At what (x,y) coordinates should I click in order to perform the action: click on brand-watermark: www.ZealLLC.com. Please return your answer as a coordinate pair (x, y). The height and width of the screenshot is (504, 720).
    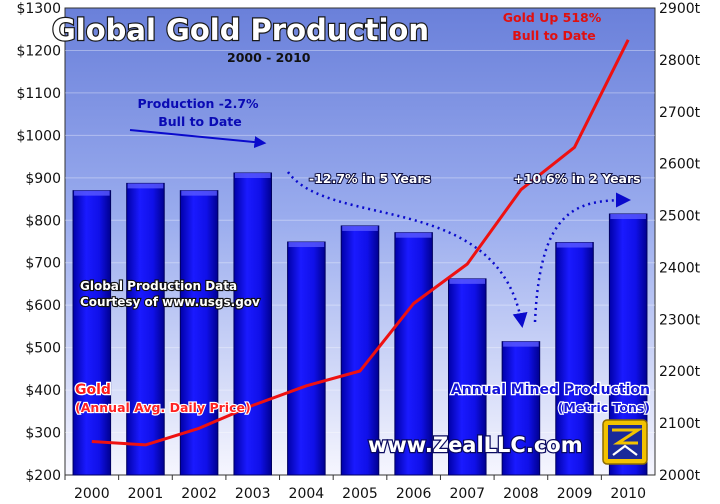
    Looking at the image, I should click on (475, 445).